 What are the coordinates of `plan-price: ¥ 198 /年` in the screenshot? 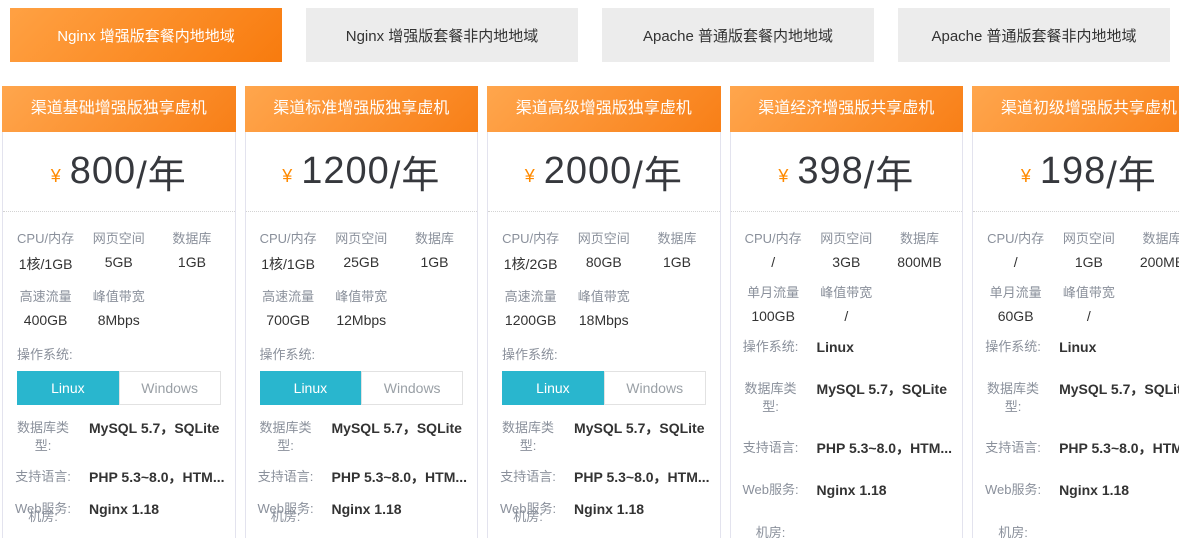 It's located at (1076, 172).